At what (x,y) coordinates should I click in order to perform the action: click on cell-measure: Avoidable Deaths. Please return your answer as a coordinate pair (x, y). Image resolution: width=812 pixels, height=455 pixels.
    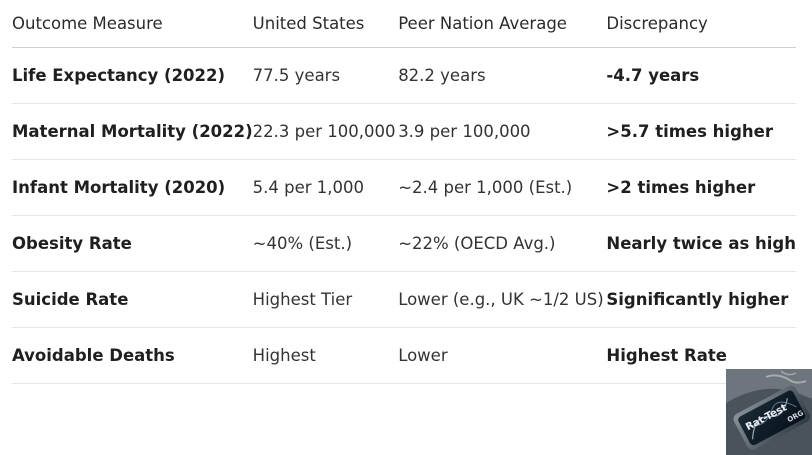
    Looking at the image, I should click on (132, 355).